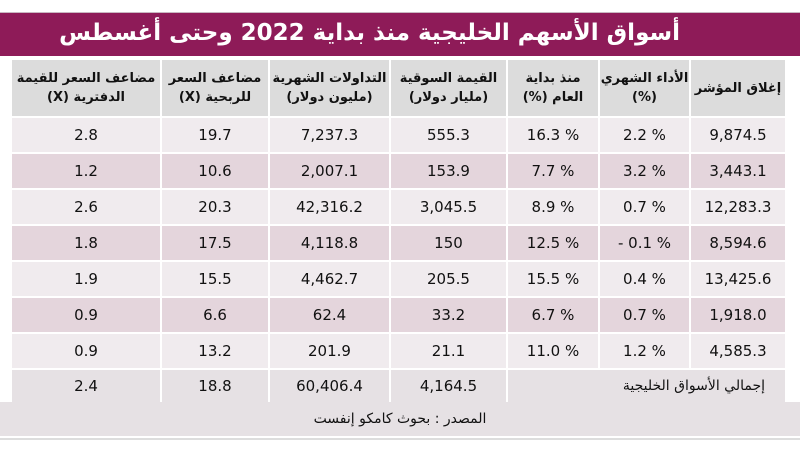  I want to click on cell-turnover: 2,007.1, so click(329, 171).